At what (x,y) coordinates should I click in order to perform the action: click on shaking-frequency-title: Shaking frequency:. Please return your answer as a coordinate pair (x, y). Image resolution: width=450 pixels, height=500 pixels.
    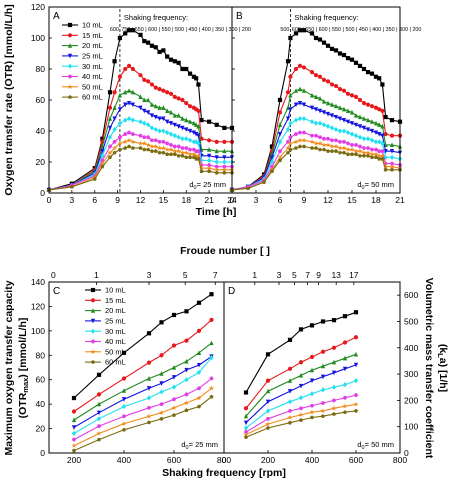
    Looking at the image, I should click on (326, 17).